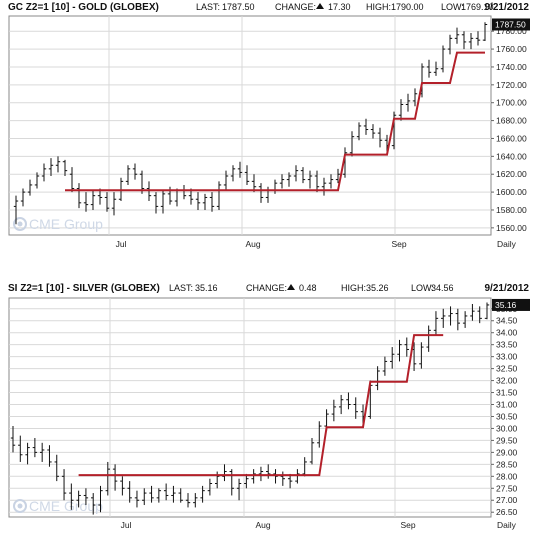 The height and width of the screenshot is (544, 533). I want to click on silver-y-tick-label: 28.00, so click(507, 476).